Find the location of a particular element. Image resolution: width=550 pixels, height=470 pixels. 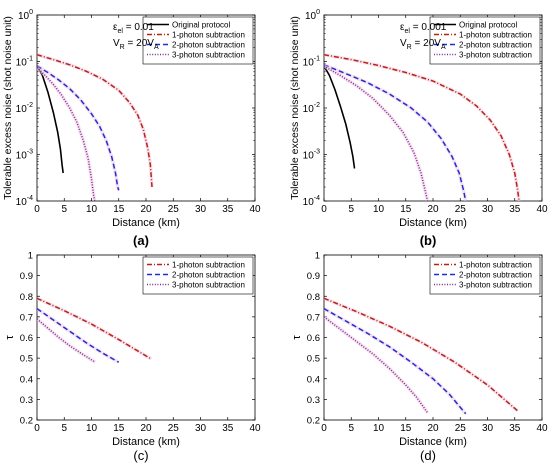

y-tick-label: 10⁻³ is located at coordinates (24, 155).